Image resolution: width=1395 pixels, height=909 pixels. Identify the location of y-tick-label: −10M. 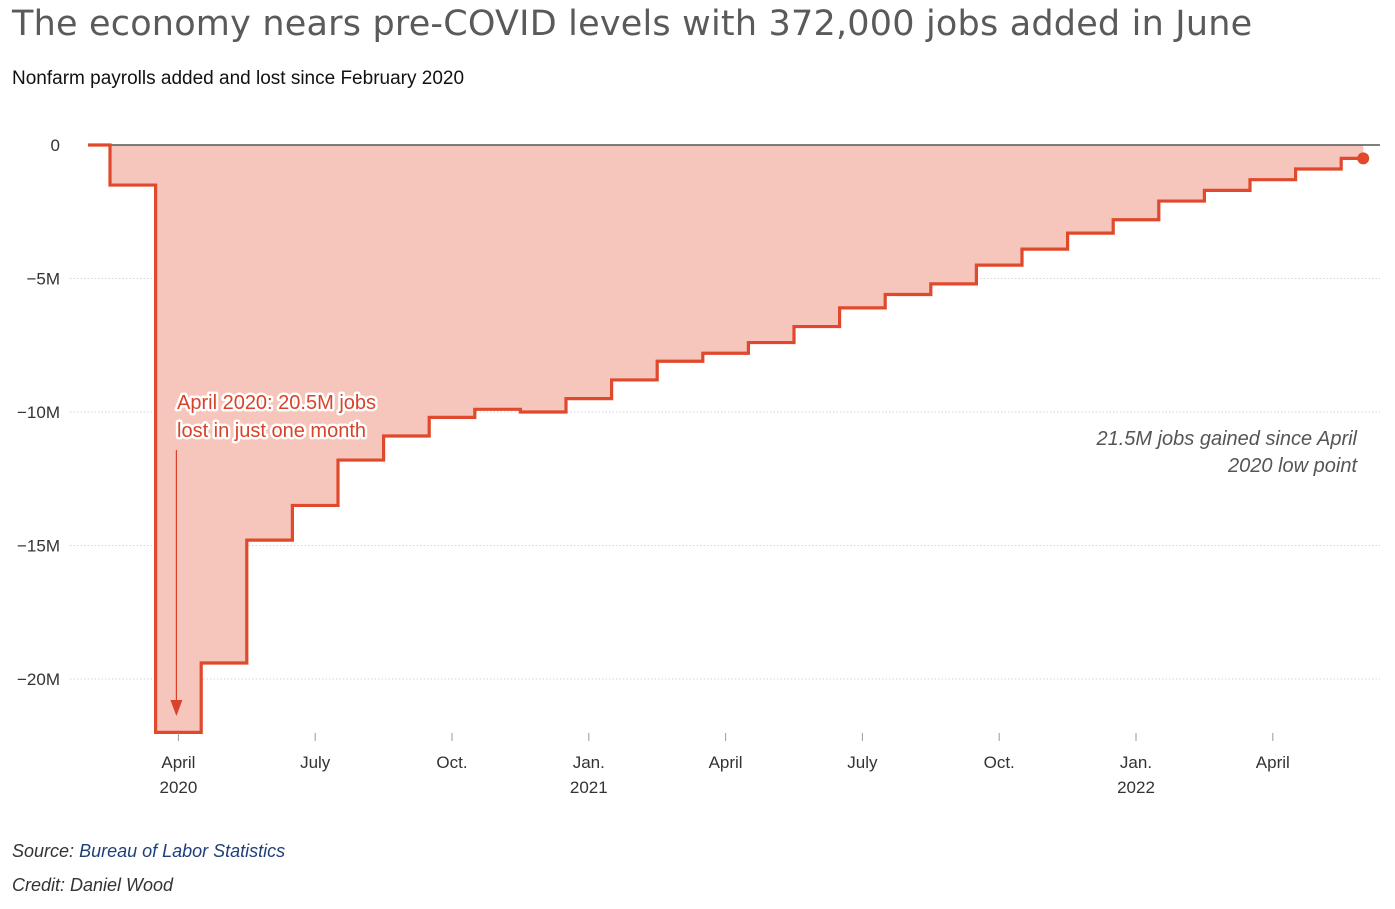
(38, 412).